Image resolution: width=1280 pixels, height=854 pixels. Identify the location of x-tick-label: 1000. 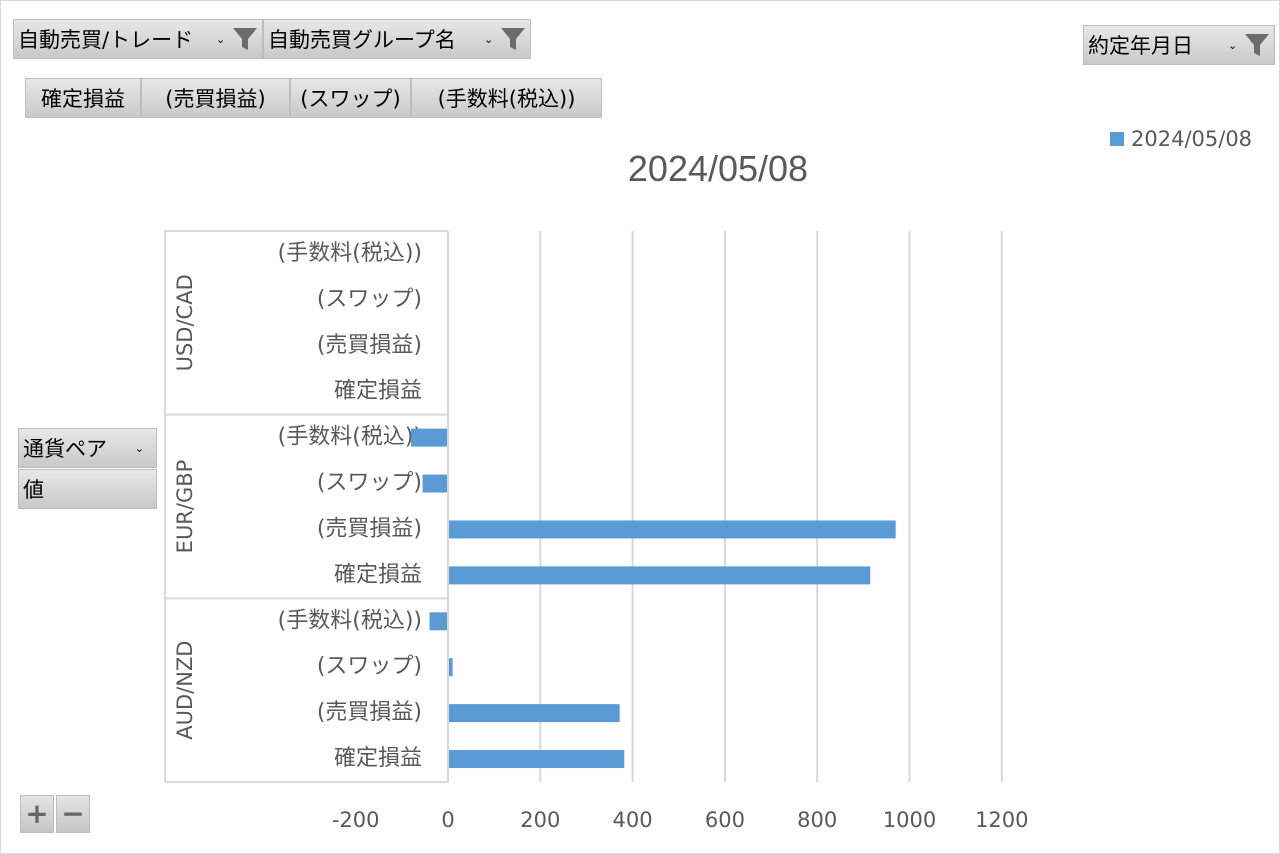
(909, 820).